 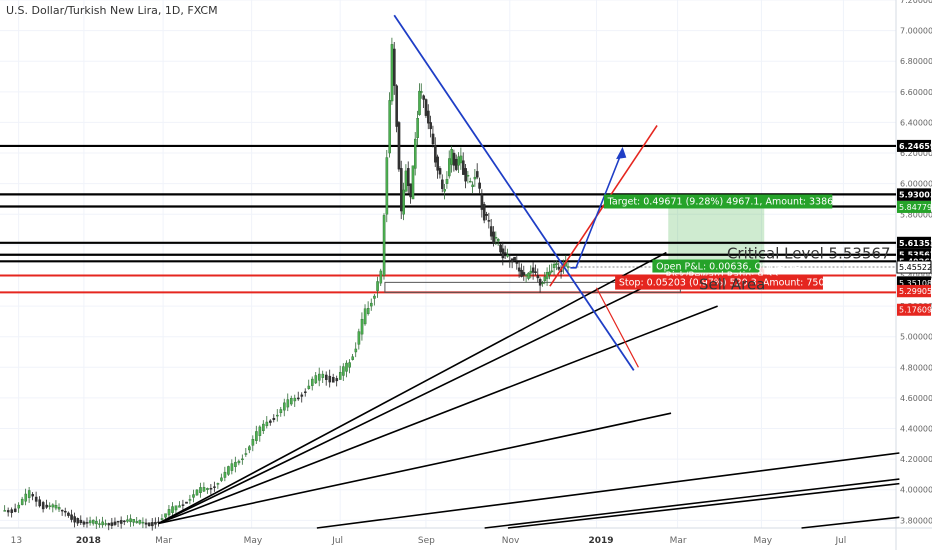 I want to click on price-badge-label: 5.35108, so click(x=915, y=283).